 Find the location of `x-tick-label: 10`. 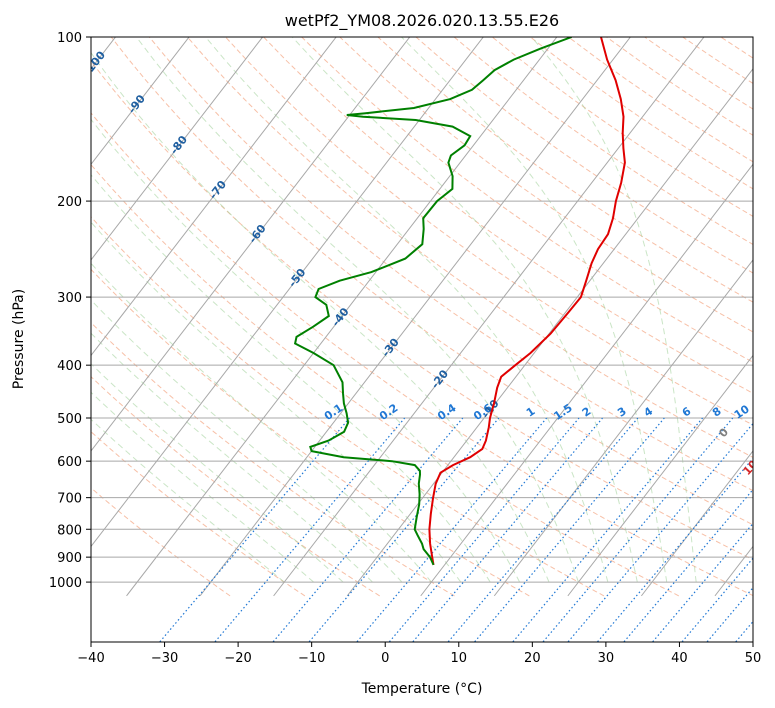

x-tick-label: 10 is located at coordinates (459, 658).